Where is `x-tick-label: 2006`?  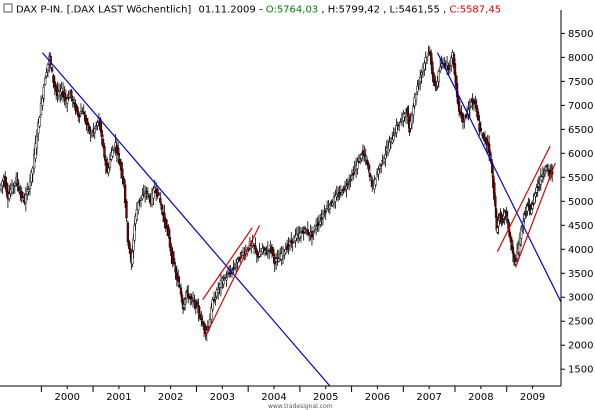 x-tick-label: 2006 is located at coordinates (377, 397).